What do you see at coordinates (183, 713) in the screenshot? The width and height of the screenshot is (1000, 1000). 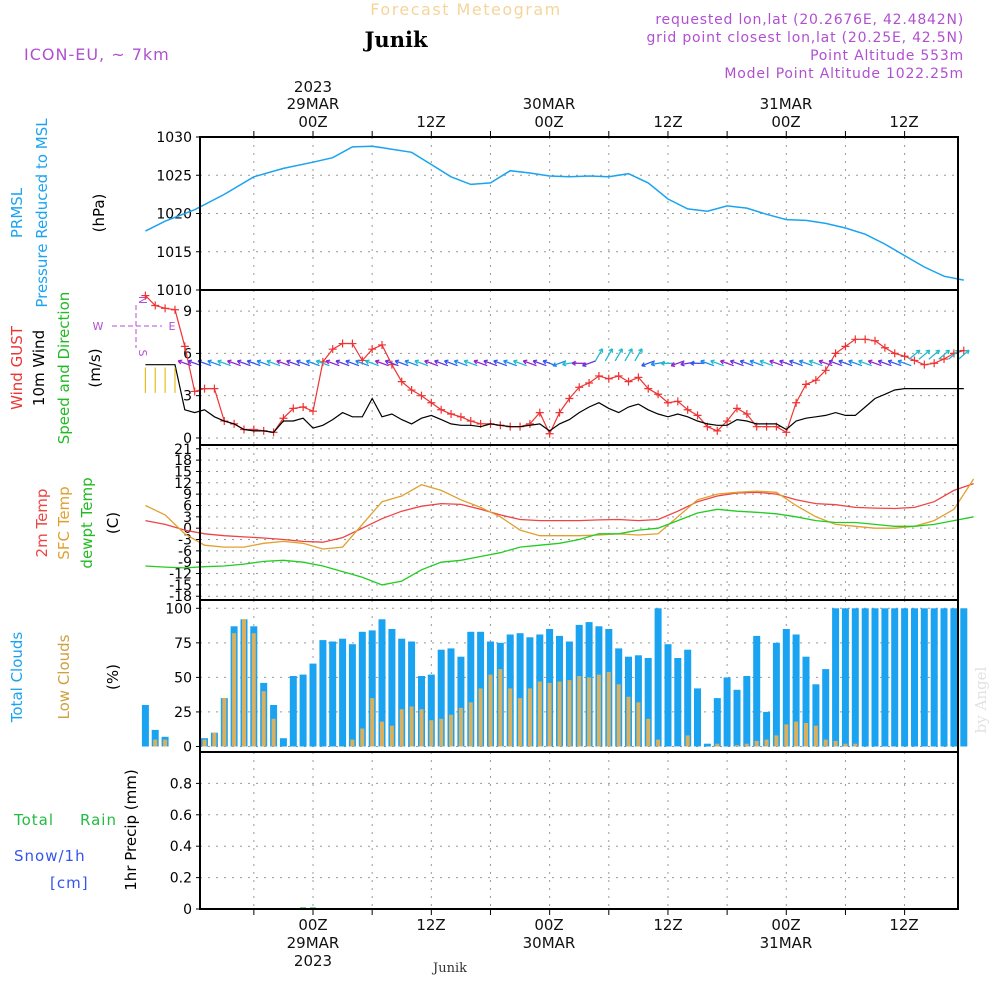 I see `clouds-ytick-label: 25` at bounding box center [183, 713].